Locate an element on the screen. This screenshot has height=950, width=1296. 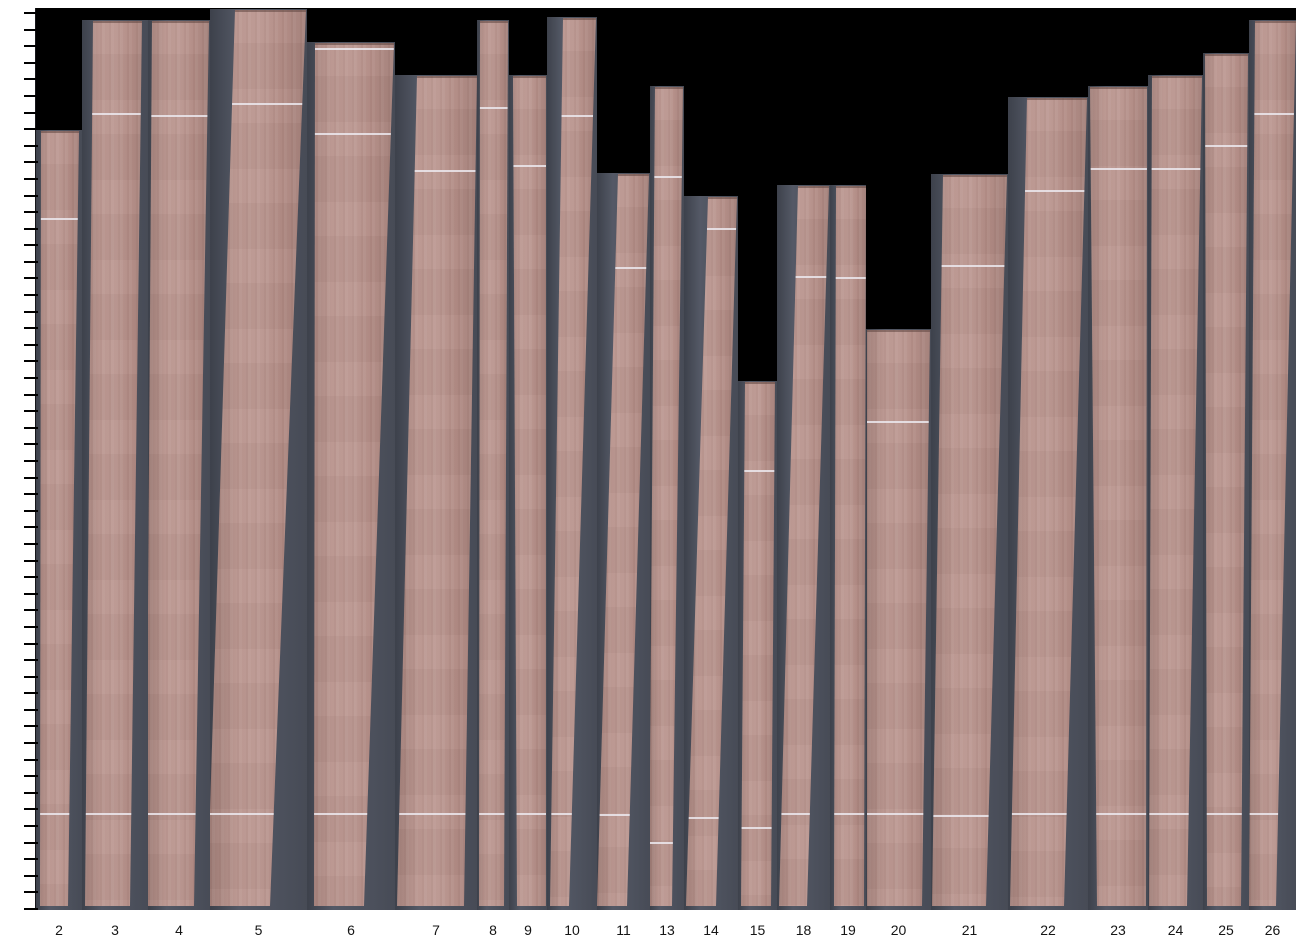
x-label-8: 8 is located at coordinates (493, 930).